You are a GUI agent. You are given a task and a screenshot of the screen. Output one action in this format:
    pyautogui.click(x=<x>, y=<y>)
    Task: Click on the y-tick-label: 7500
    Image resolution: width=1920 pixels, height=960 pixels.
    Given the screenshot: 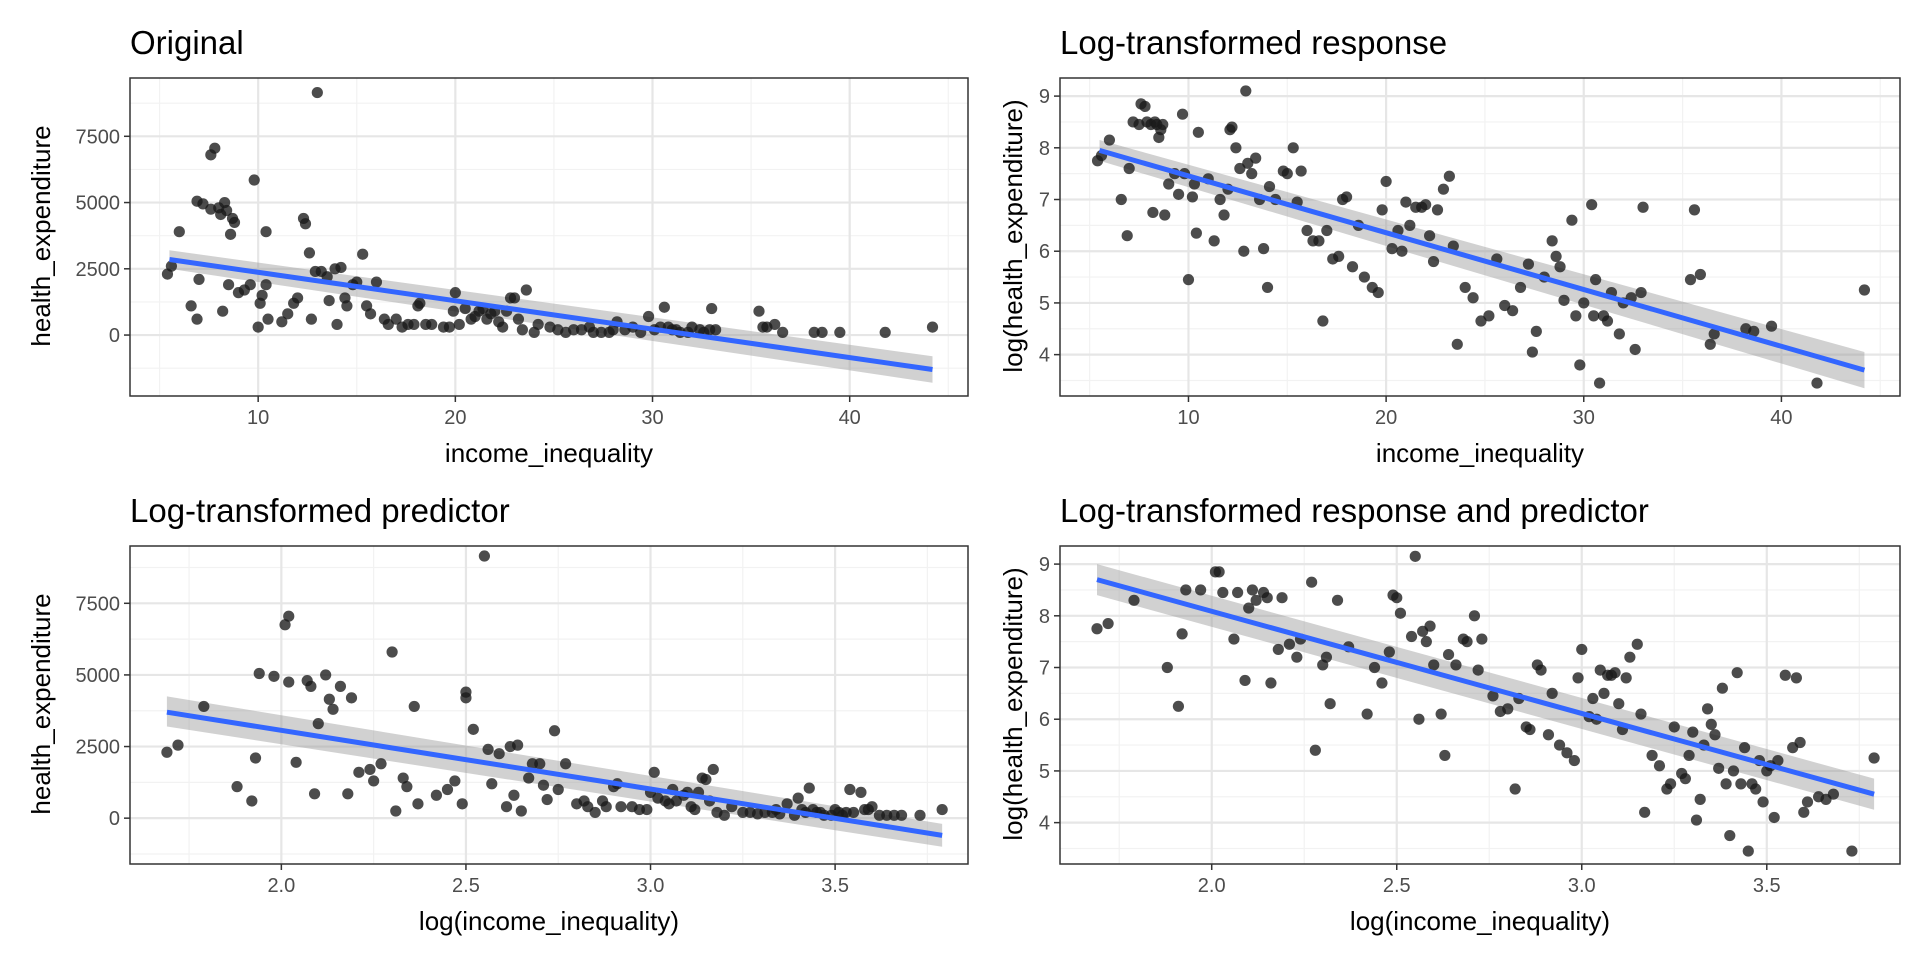 What is the action you would take?
    pyautogui.click(x=98, y=604)
    